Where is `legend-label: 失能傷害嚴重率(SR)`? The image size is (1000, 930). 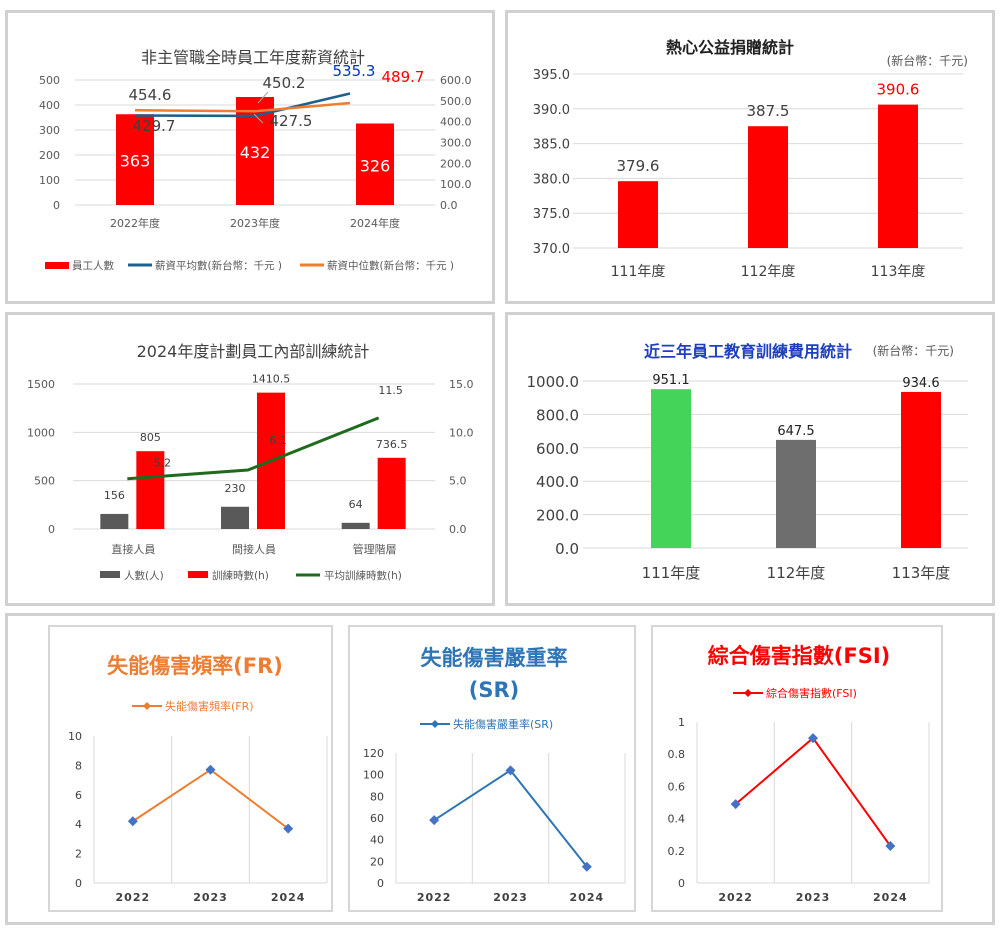 legend-label: 失能傷害嚴重率(SR) is located at coordinates (503, 724).